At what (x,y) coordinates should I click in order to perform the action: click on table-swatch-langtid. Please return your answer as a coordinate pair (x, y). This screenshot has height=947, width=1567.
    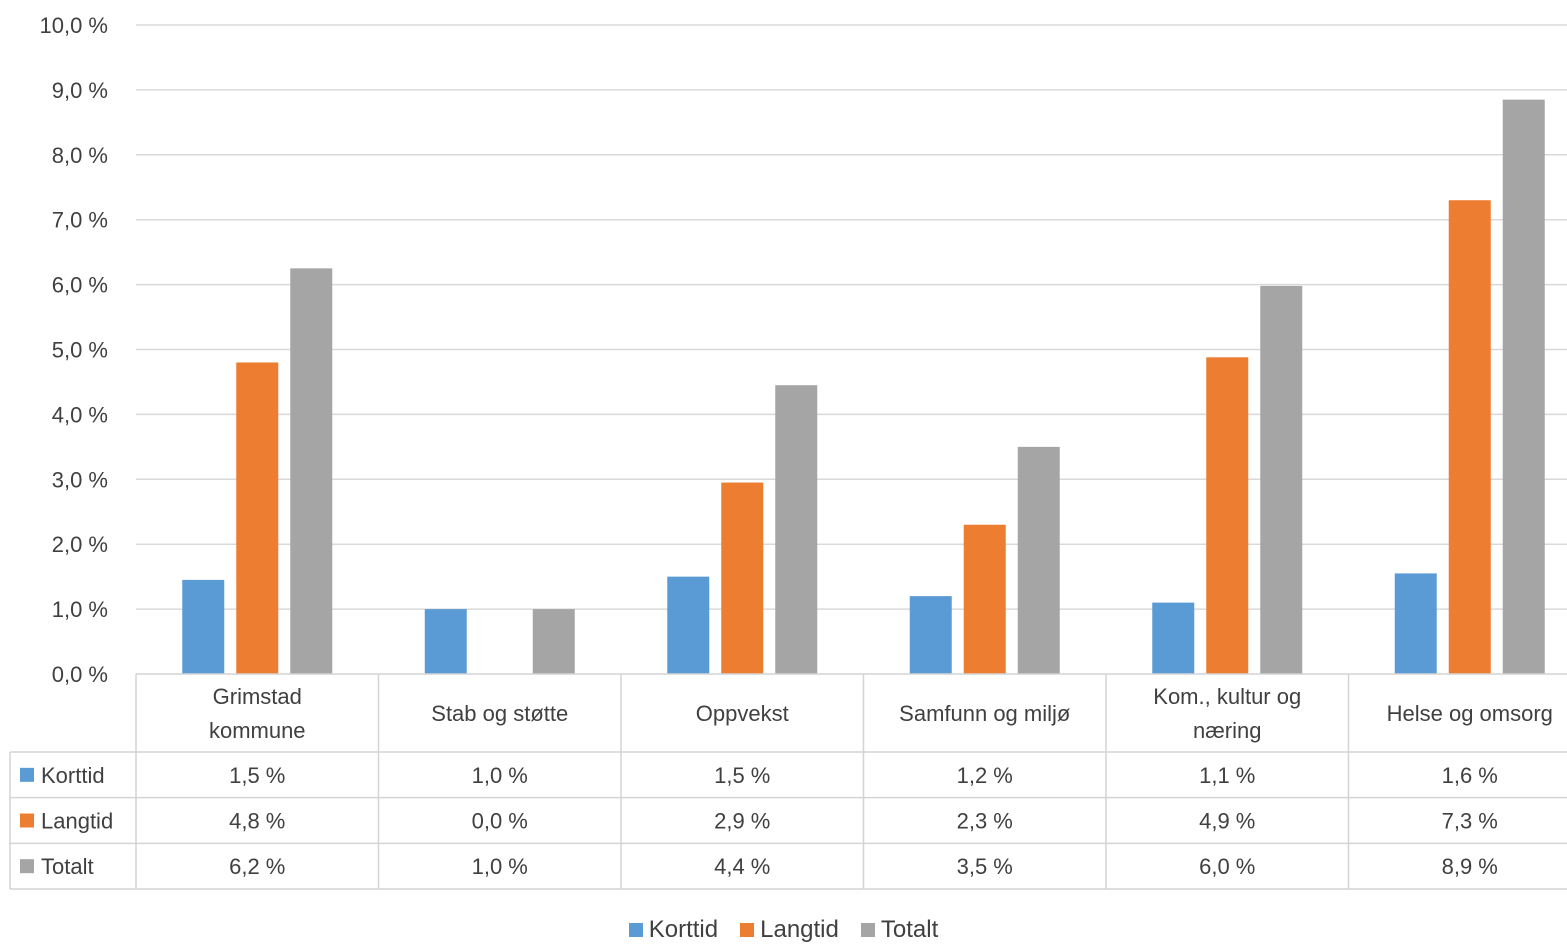
    Looking at the image, I should click on (27, 820).